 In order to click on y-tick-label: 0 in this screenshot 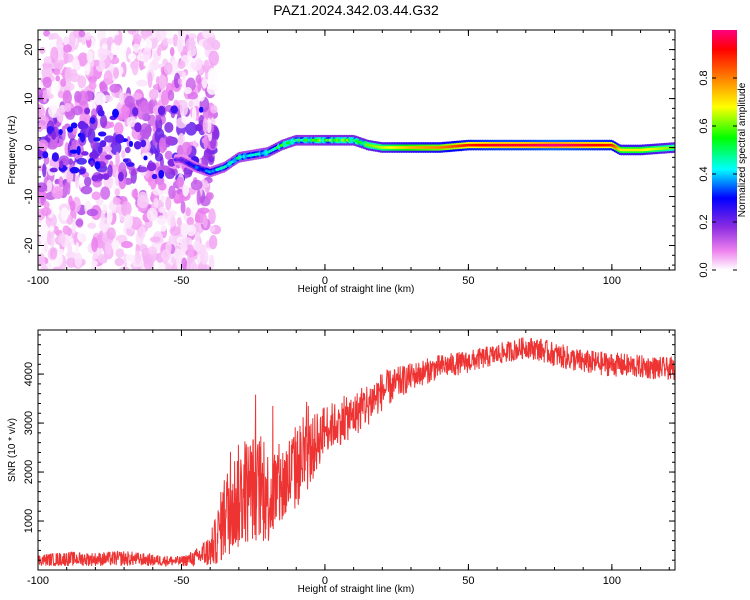, I will do `click(29, 147)`.